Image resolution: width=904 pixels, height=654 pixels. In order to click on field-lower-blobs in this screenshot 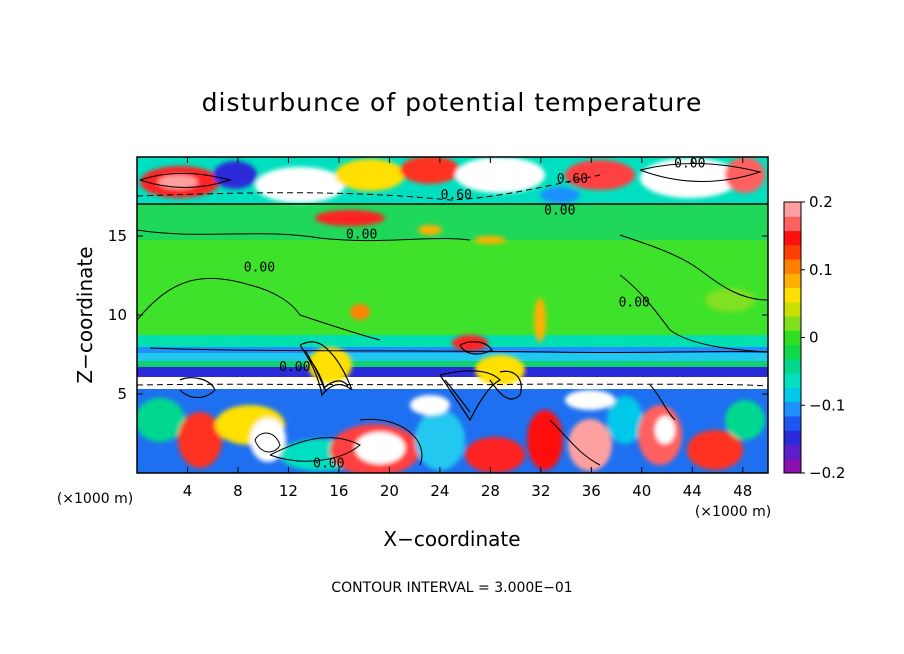, I will do `click(451, 431)`.